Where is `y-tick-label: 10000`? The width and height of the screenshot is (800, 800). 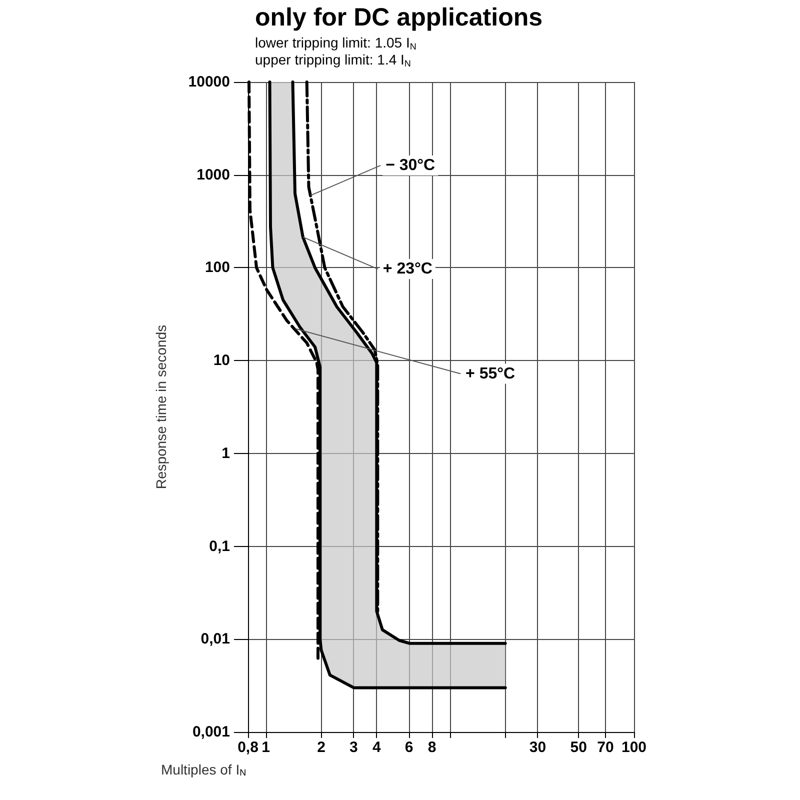 y-tick-label: 10000 is located at coordinates (209, 82).